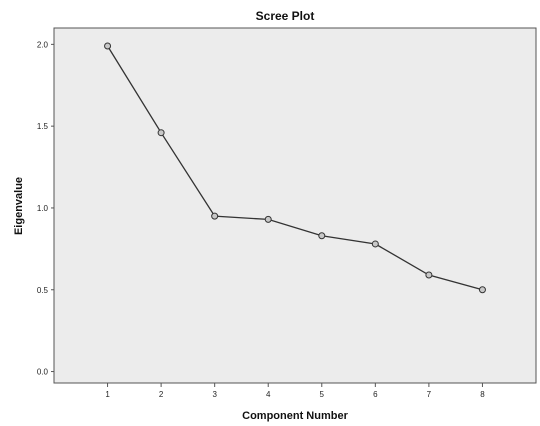 This screenshot has width=540, height=426. I want to click on y-tick-label: 1.0, so click(43, 208).